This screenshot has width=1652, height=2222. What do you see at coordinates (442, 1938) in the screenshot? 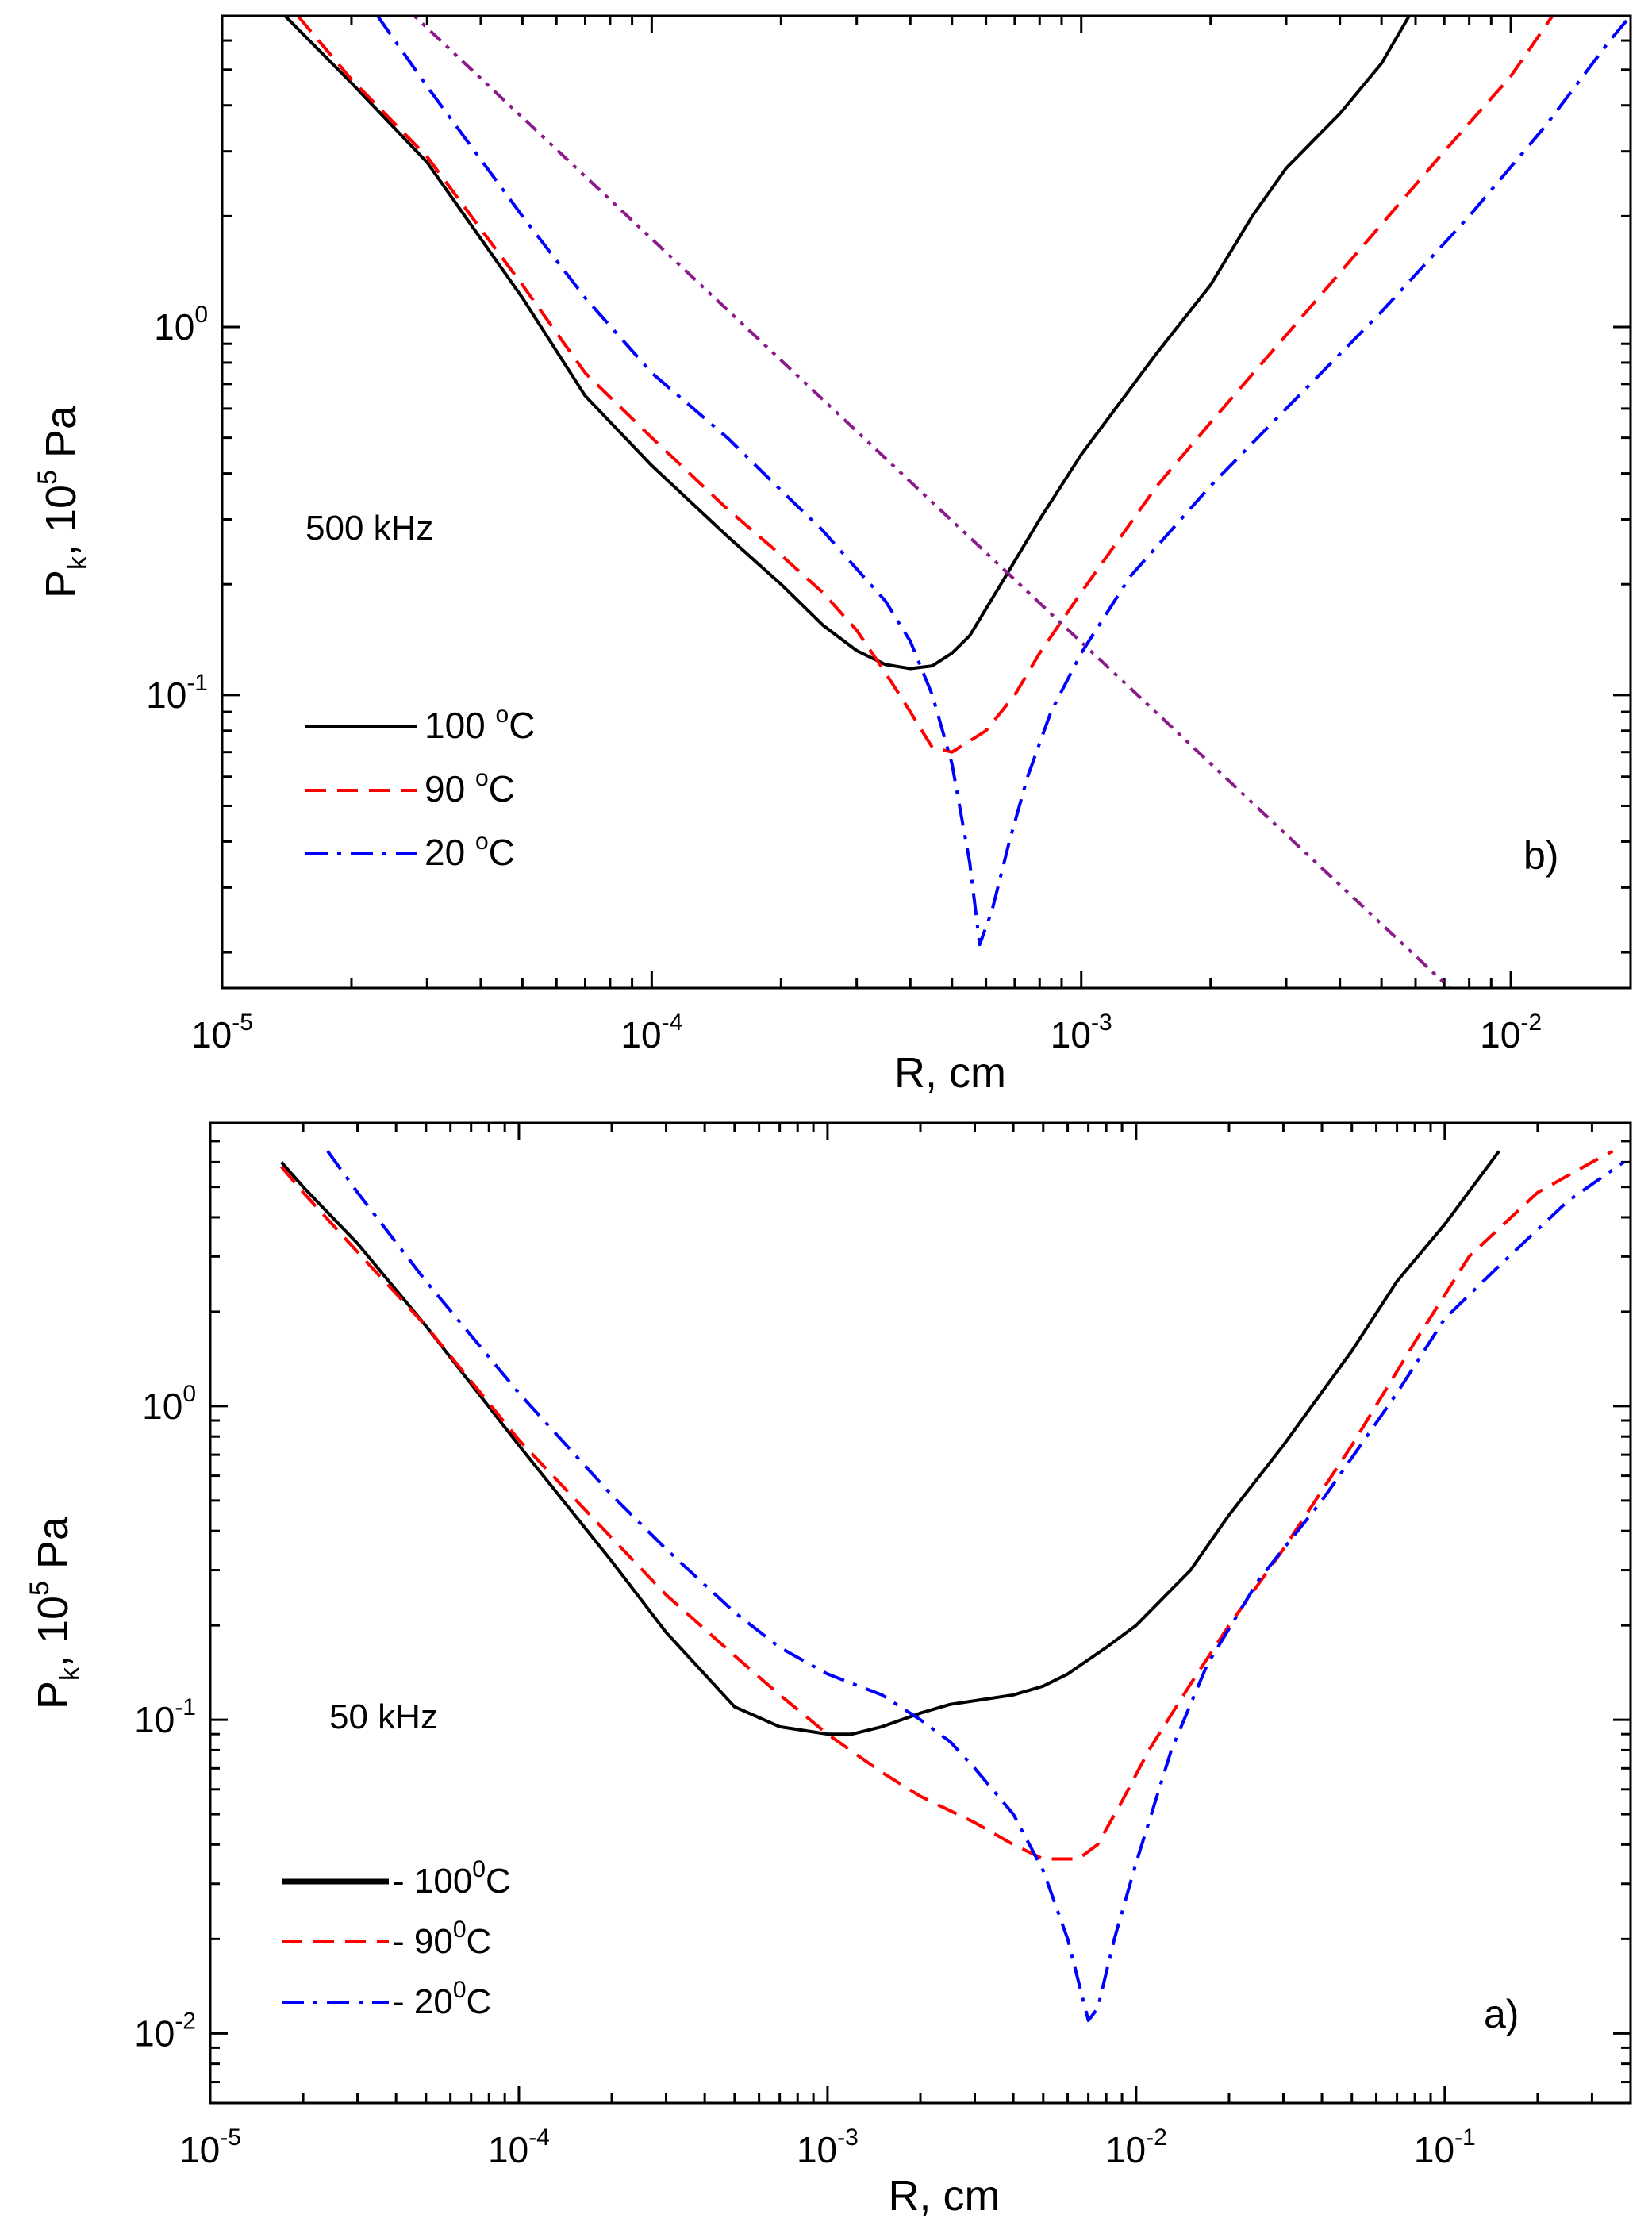
I see `legend-label-1: - 900C` at bounding box center [442, 1938].